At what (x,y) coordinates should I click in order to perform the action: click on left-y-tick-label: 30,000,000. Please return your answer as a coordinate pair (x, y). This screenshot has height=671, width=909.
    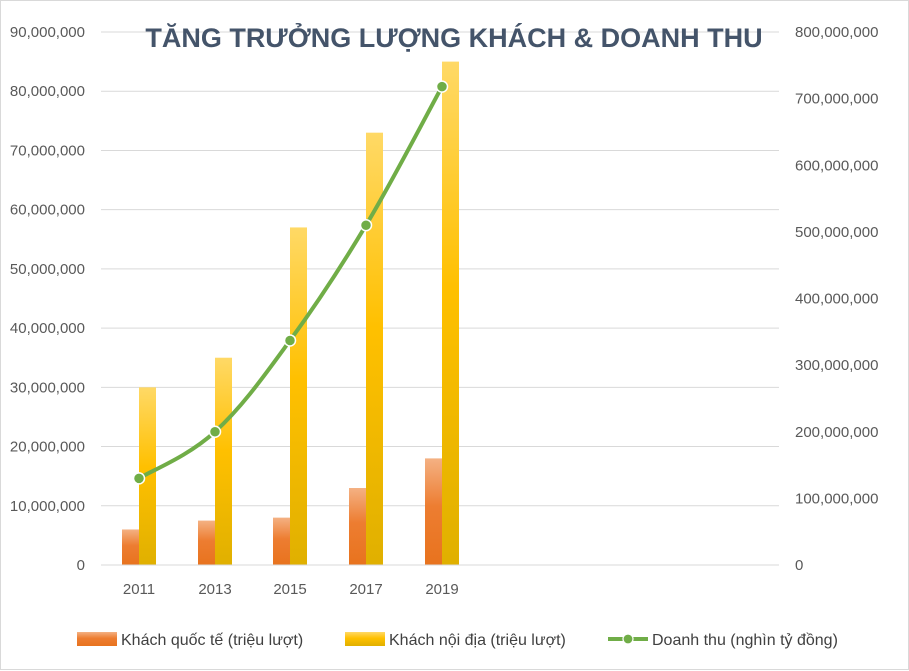
    Looking at the image, I should click on (47, 387).